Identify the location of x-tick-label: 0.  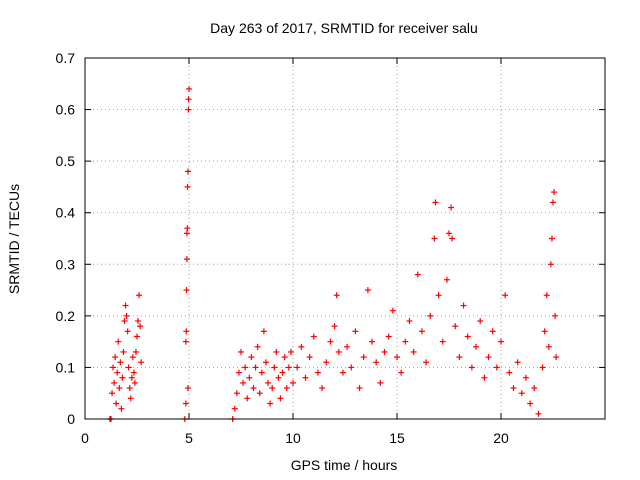
(85, 438).